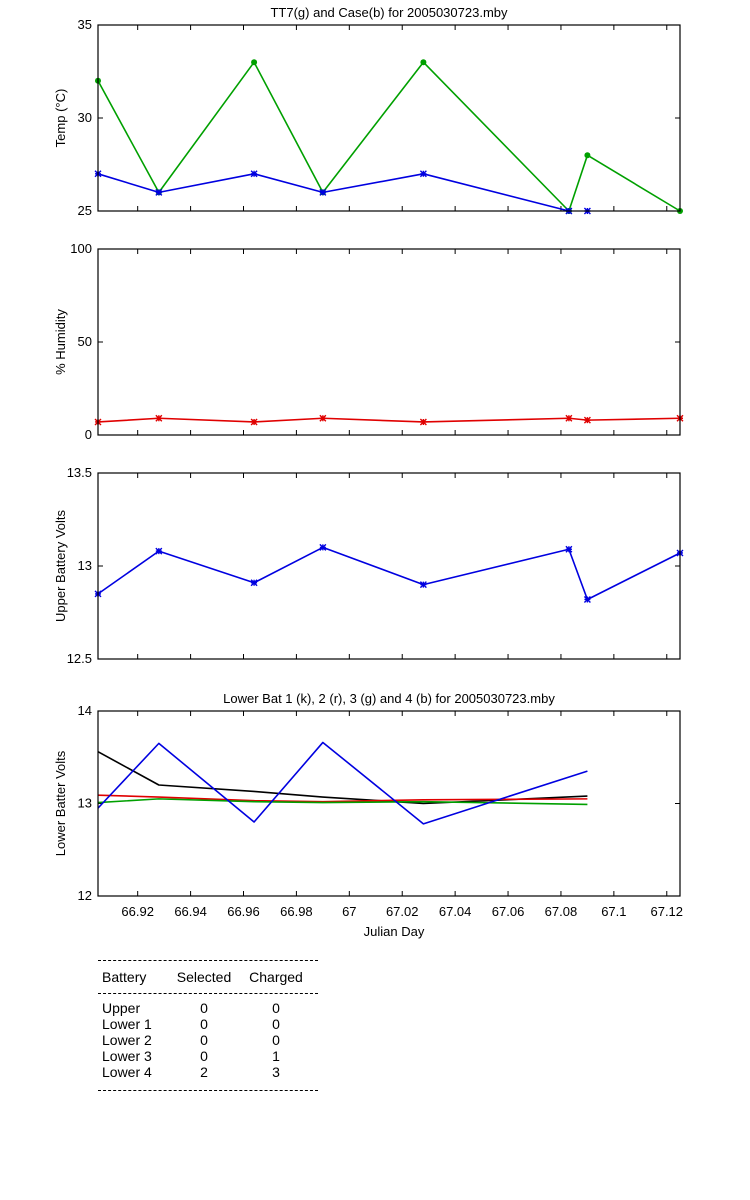 This screenshot has width=750, height=1200. I want to click on chart-title: TT7(g) and Case(b) for 2005030723.mby, so click(389, 12).